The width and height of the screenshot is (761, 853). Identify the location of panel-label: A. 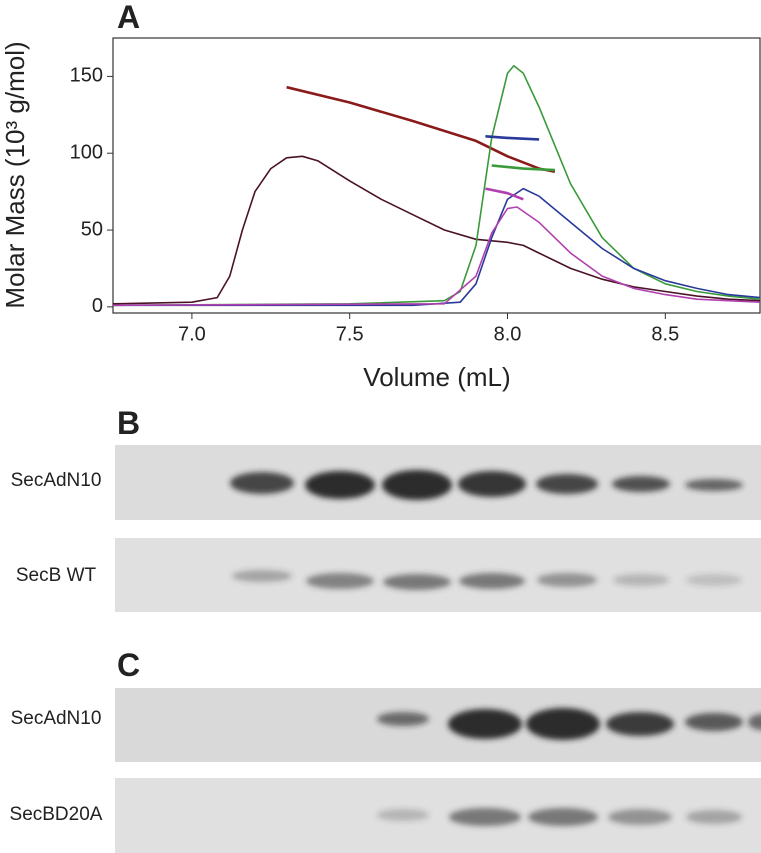
(128, 17).